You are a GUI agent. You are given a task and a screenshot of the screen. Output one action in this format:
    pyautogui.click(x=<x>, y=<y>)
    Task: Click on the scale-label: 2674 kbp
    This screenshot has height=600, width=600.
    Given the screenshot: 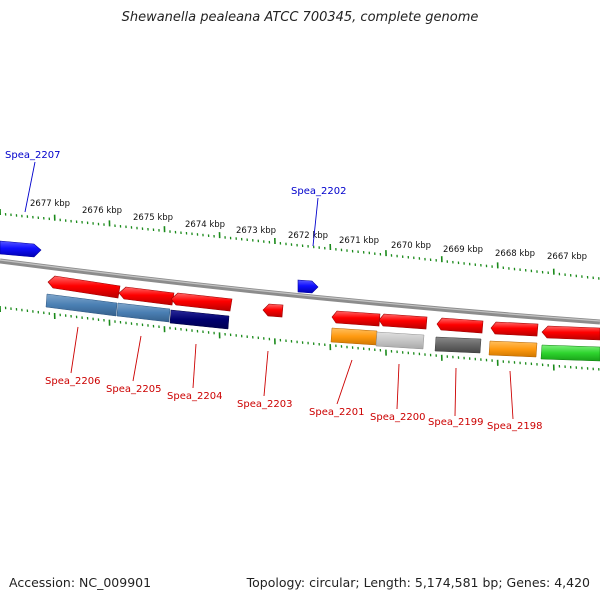 What is the action you would take?
    pyautogui.click(x=205, y=225)
    